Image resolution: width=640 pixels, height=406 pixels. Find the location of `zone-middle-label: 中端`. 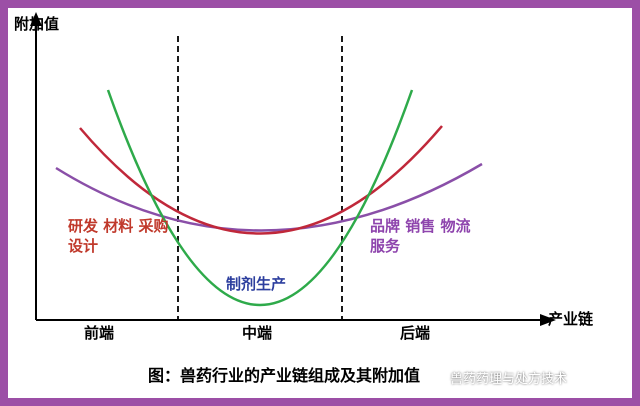

zone-middle-label: 中端 is located at coordinates (257, 333).